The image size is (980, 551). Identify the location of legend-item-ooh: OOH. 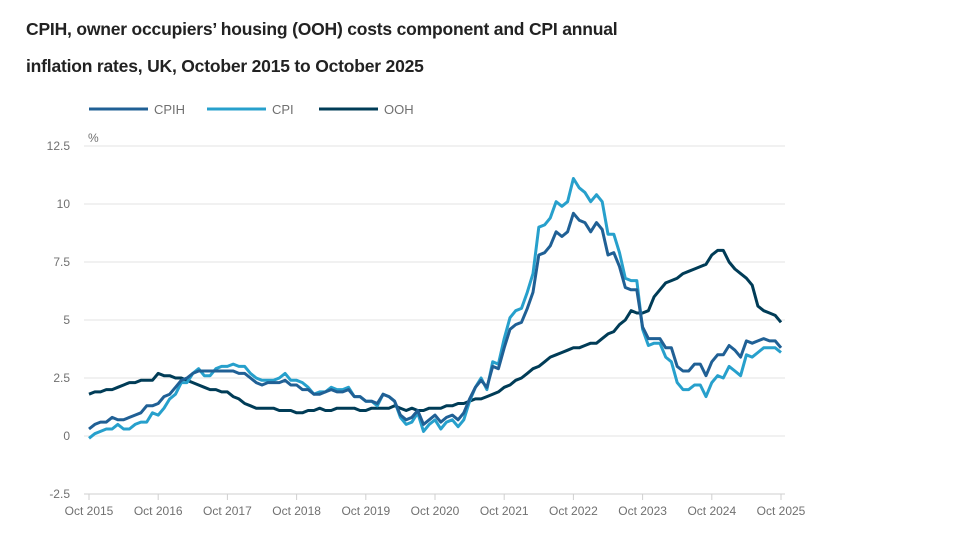
(366, 109).